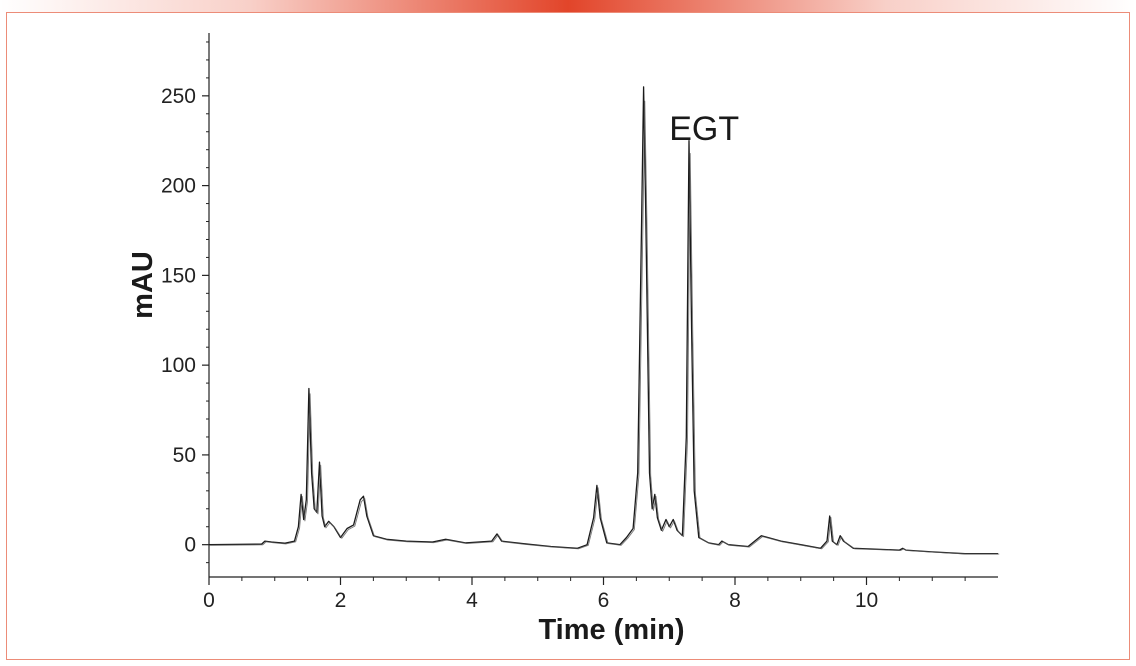 The image size is (1136, 666). What do you see at coordinates (184, 455) in the screenshot?
I see `y-tick-label: 50` at bounding box center [184, 455].